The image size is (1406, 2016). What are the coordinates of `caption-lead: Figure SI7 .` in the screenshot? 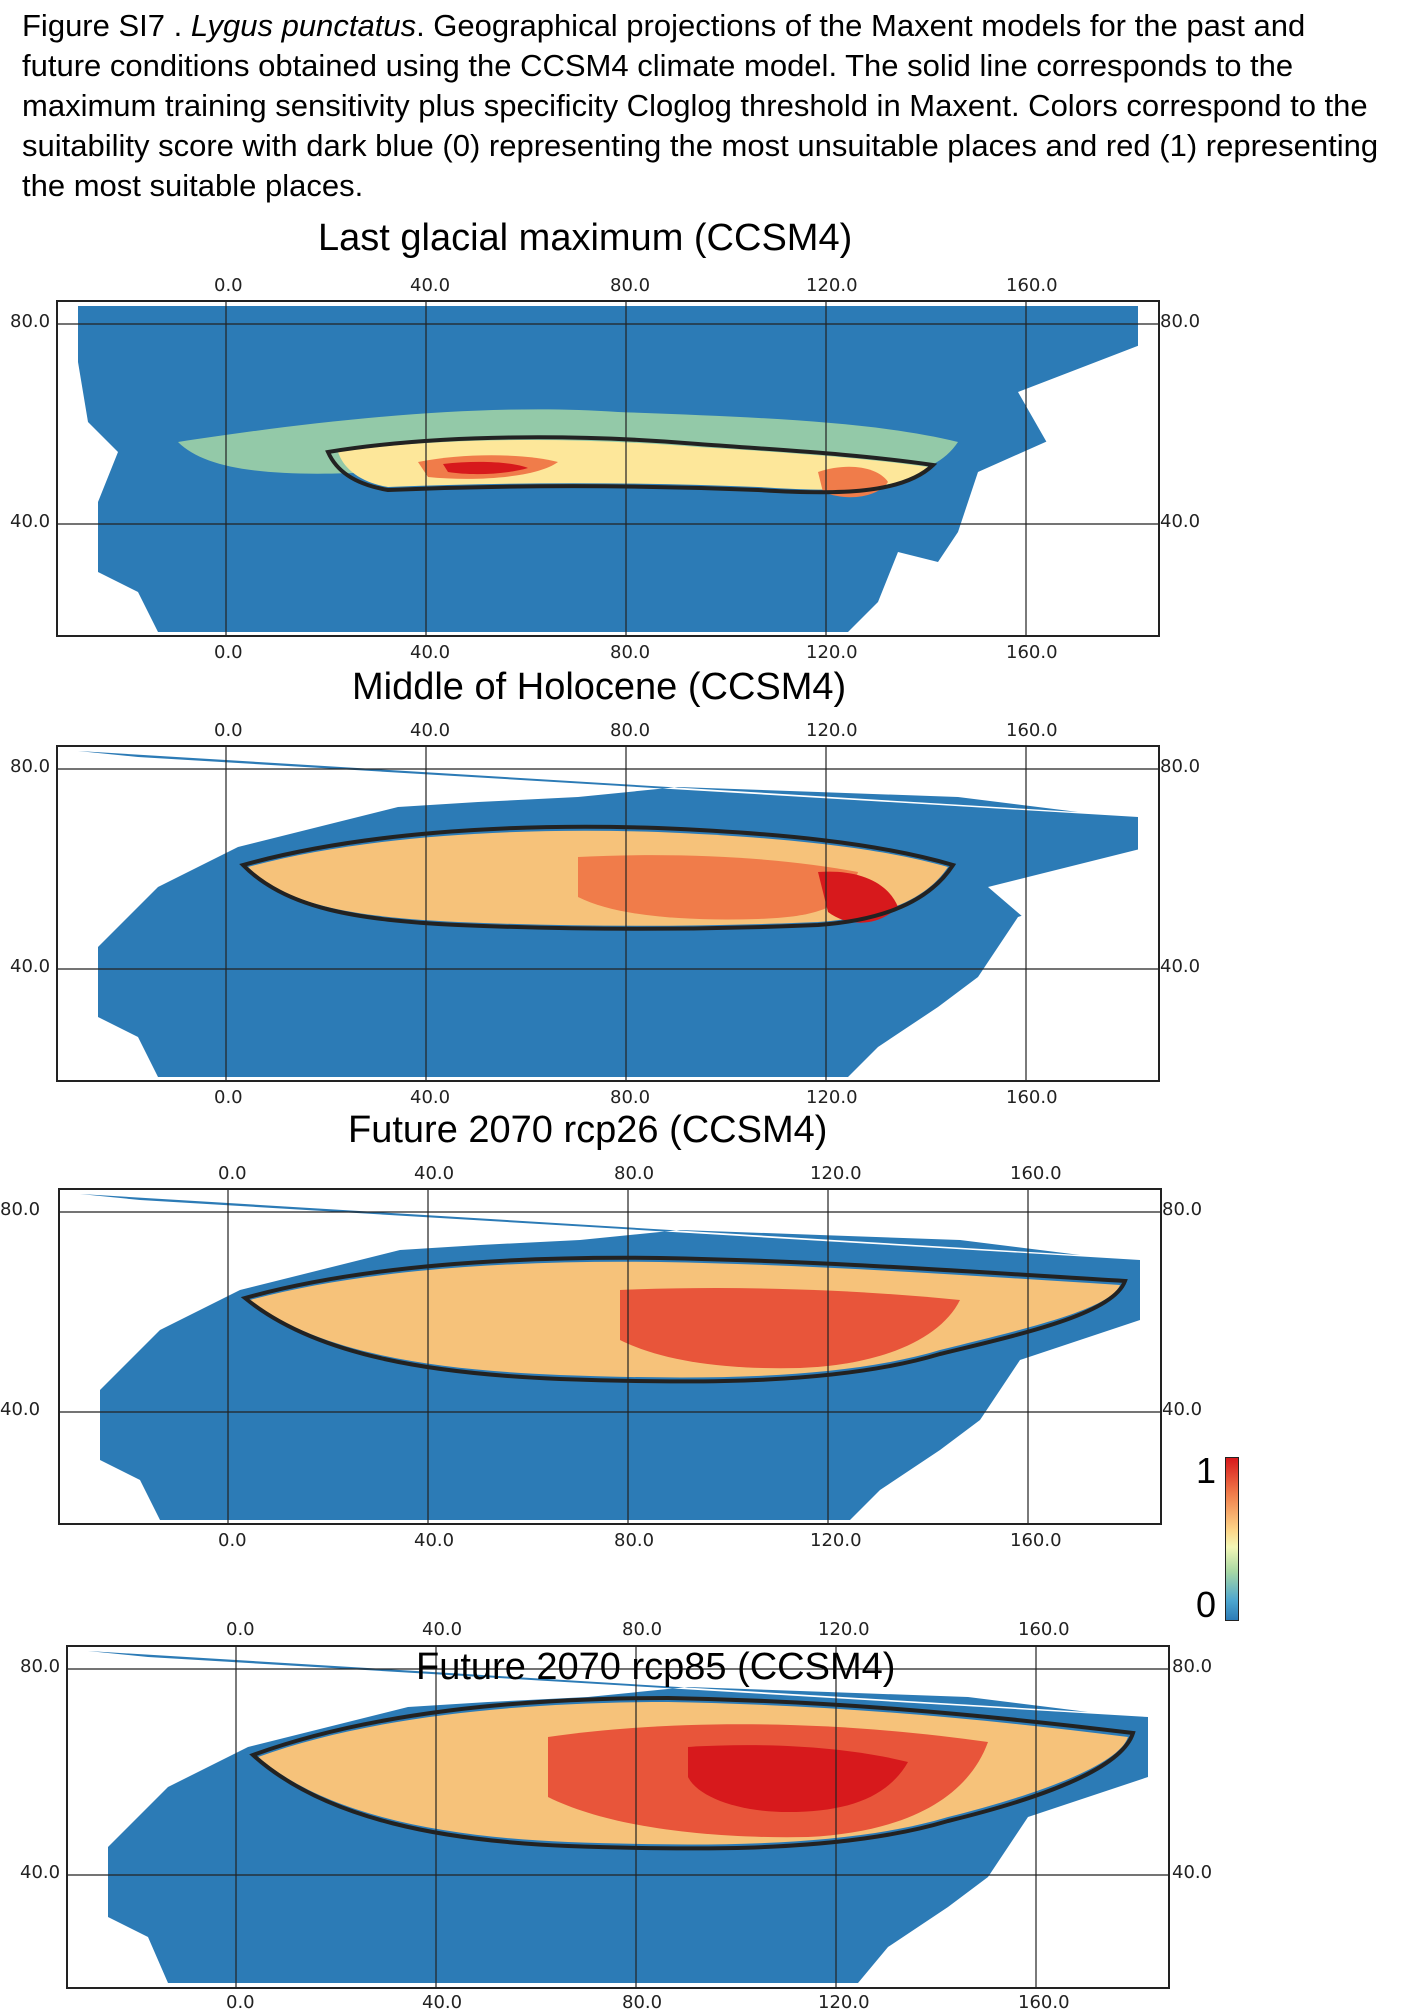 It's located at (106, 25).